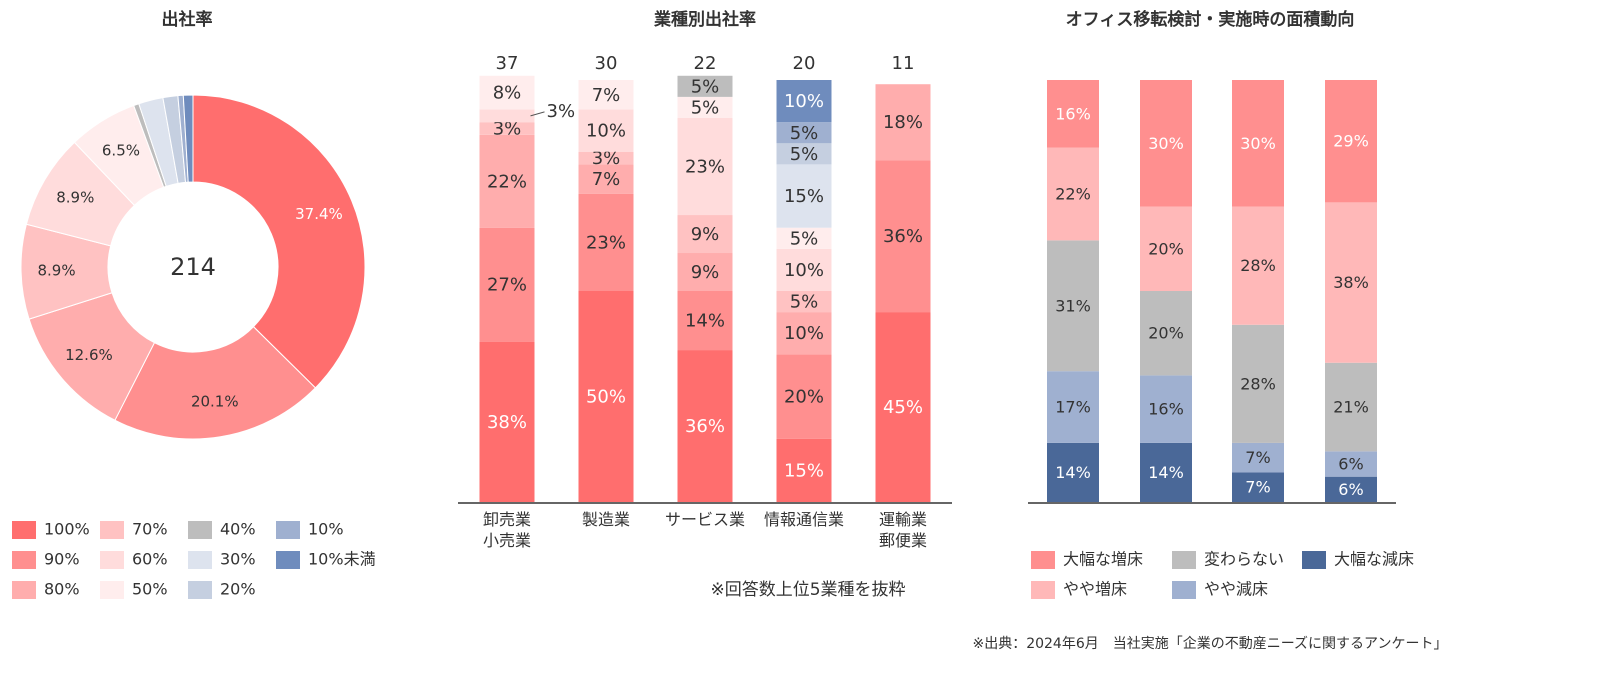 This screenshot has width=1607, height=682. Describe the element at coordinates (705, 63) in the screenshot. I see `total-label: 22` at that location.